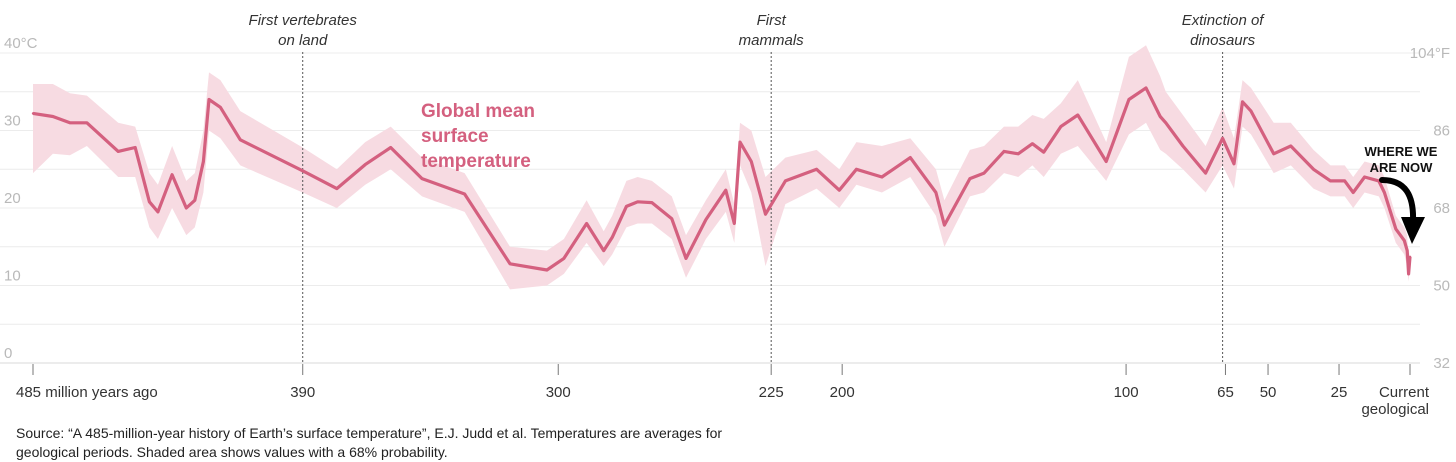 The height and width of the screenshot is (462, 1456). What do you see at coordinates (772, 30) in the screenshot?
I see `event-label-1: First mammals` at bounding box center [772, 30].